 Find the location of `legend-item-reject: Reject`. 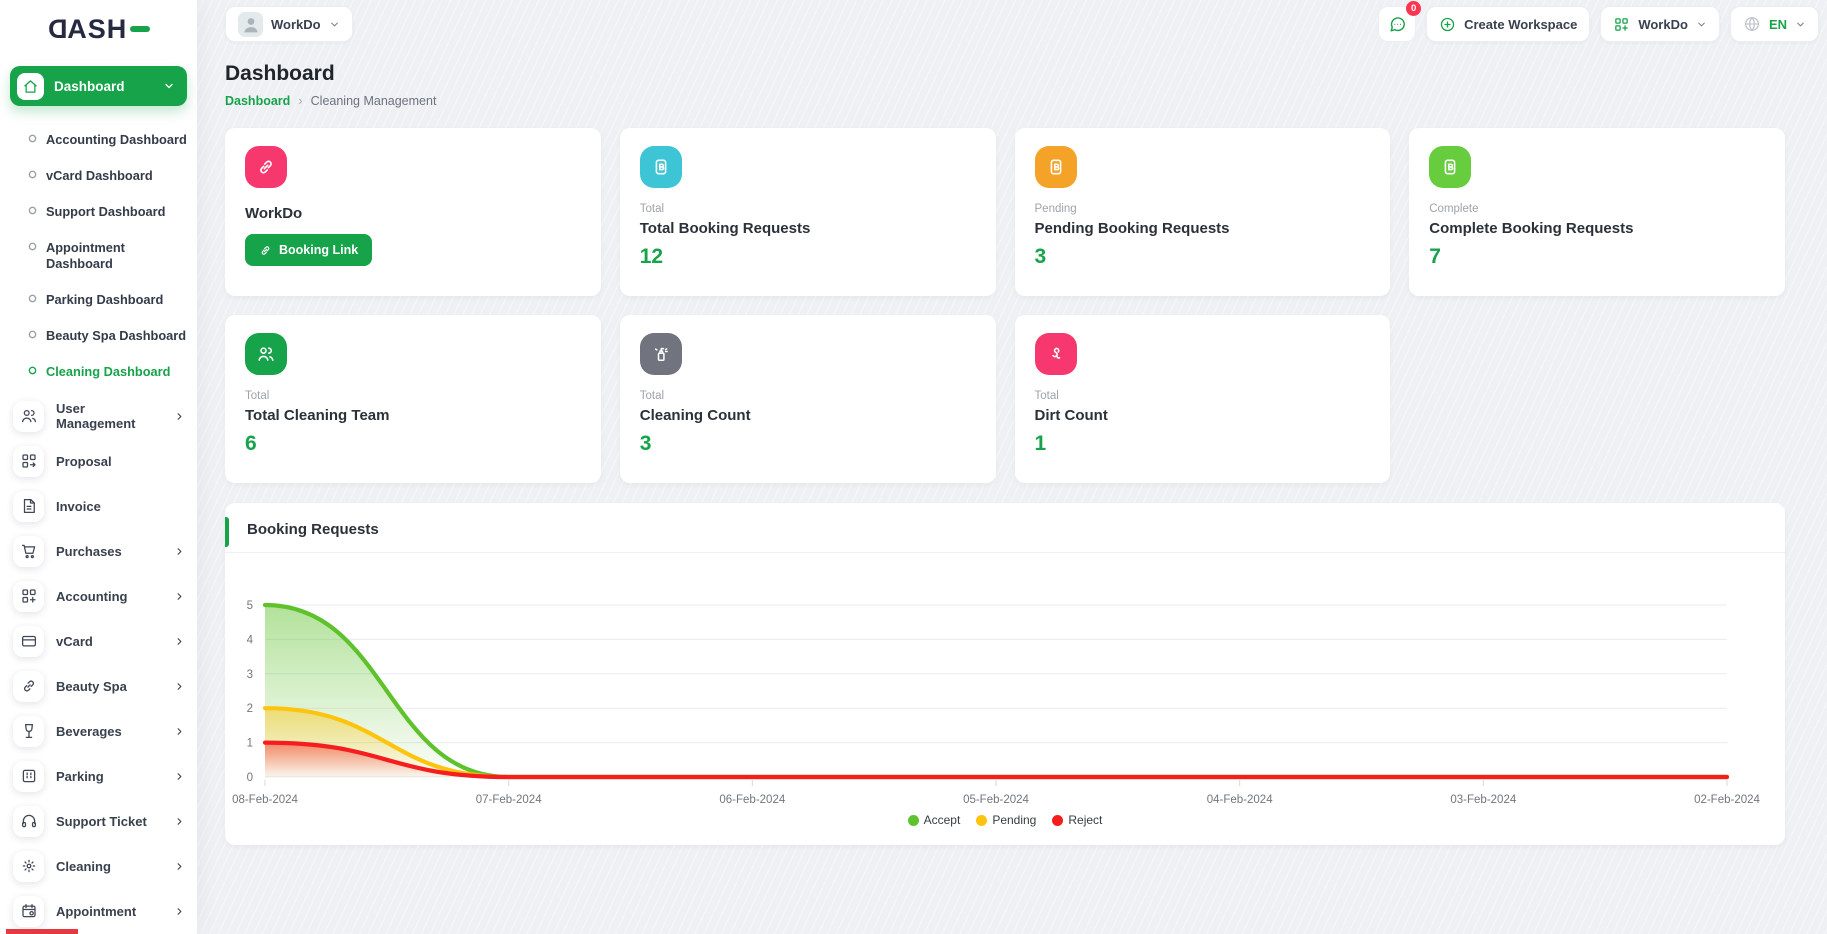

legend-item-reject: Reject is located at coordinates (1077, 820).